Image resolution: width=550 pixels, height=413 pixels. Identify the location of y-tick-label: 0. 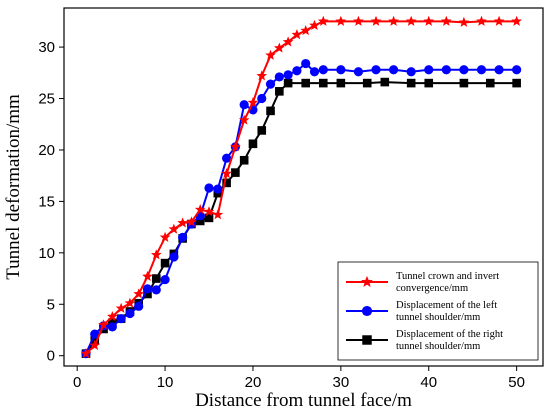
(51, 356).